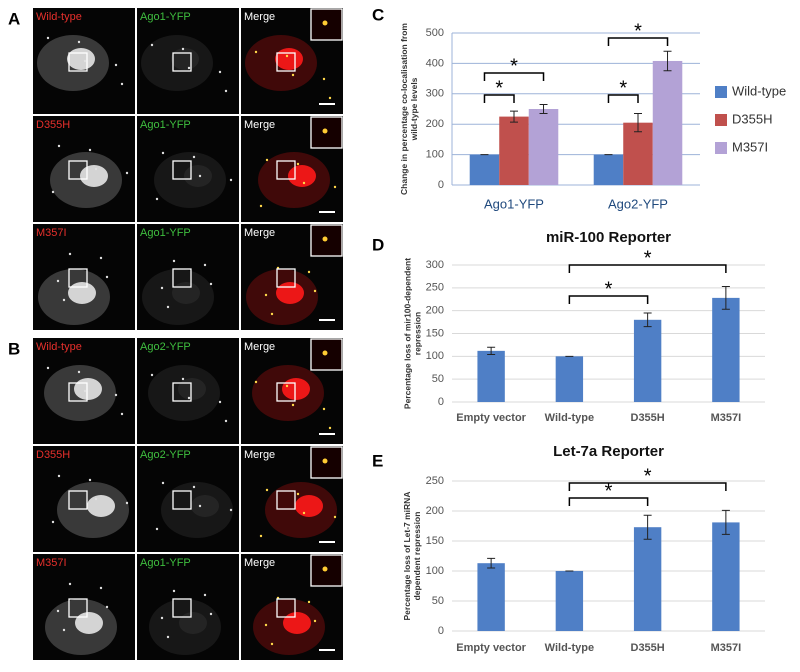 The image size is (800, 672). What do you see at coordinates (435, 63) in the screenshot?
I see `y-tick-label: 400` at bounding box center [435, 63].